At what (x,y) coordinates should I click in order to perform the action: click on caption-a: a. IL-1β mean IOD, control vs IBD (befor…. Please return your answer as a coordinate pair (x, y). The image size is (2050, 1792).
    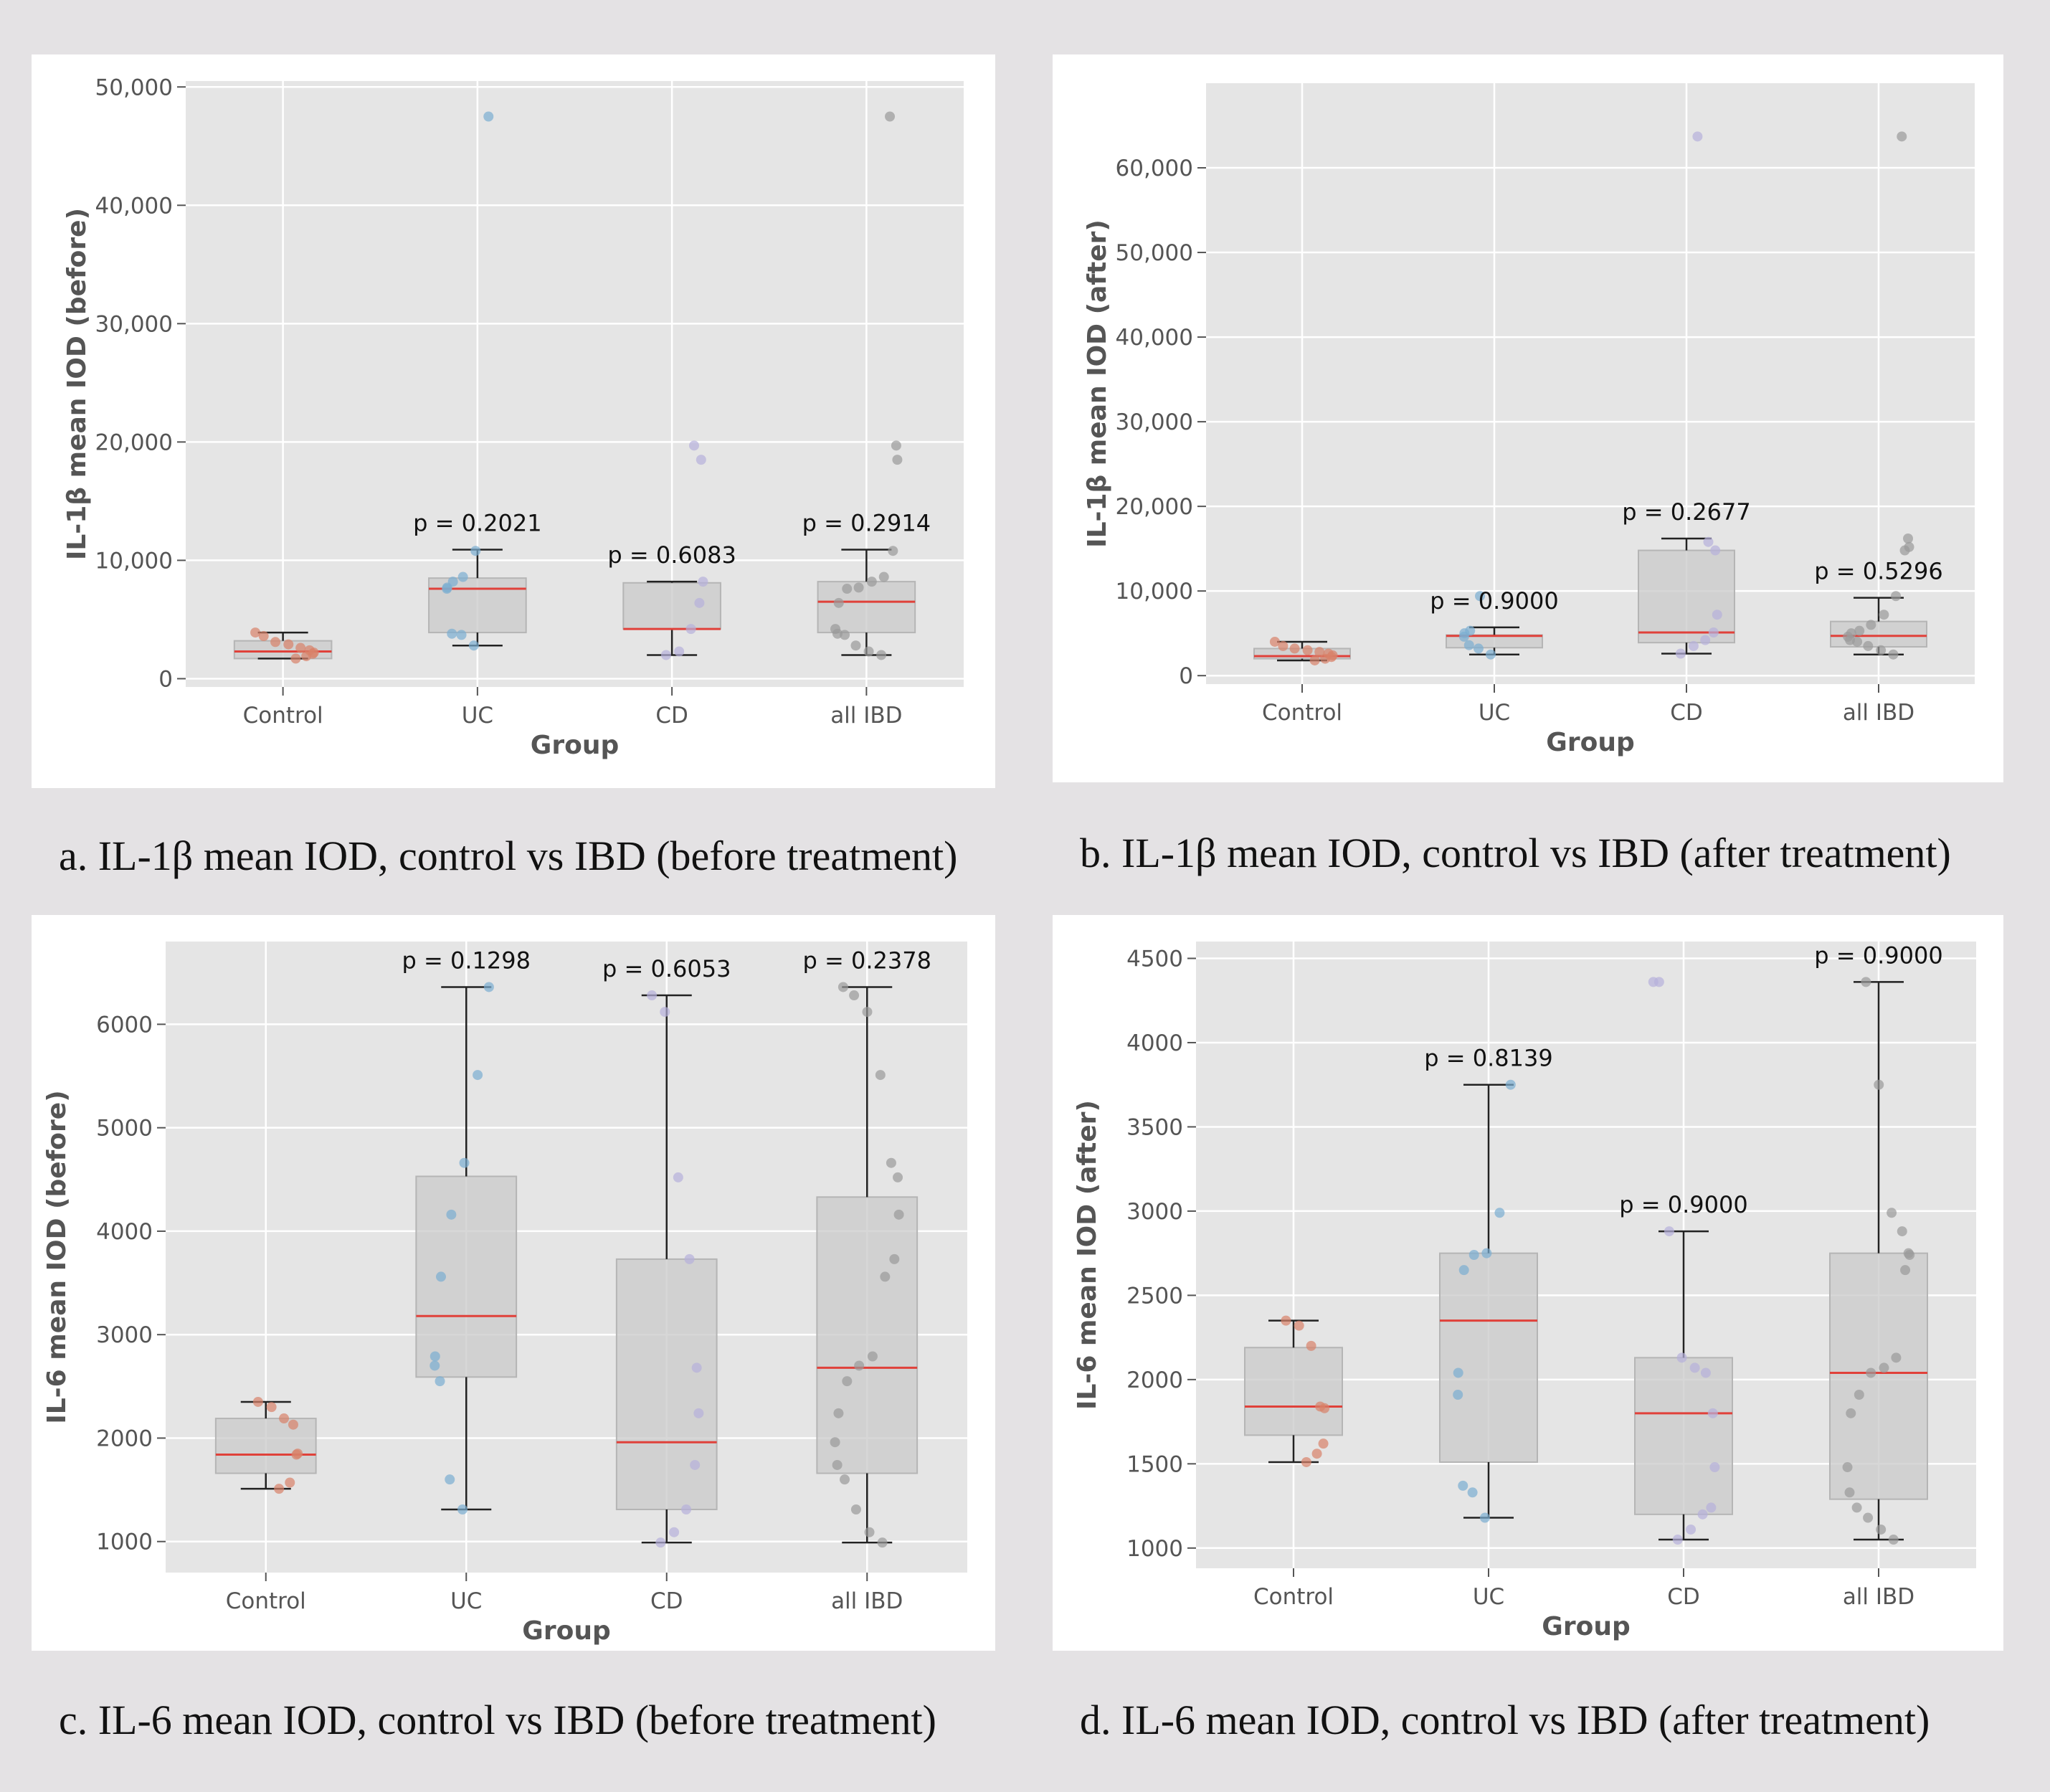
    Looking at the image, I should click on (508, 856).